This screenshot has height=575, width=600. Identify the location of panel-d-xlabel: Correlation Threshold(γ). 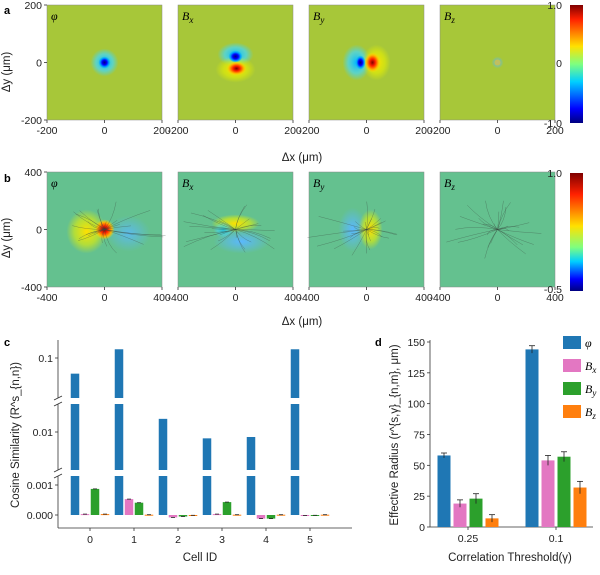
(510, 558).